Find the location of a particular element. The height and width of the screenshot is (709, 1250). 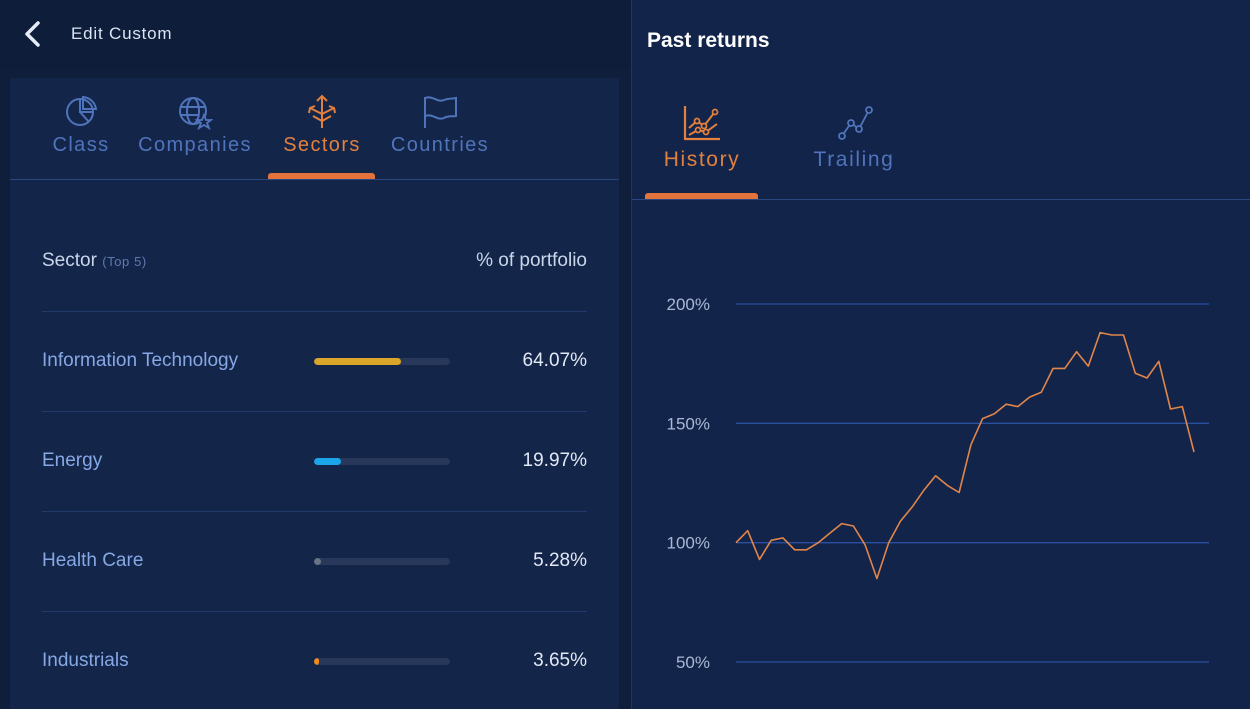

sector-name: Information Technology is located at coordinates (140, 360).